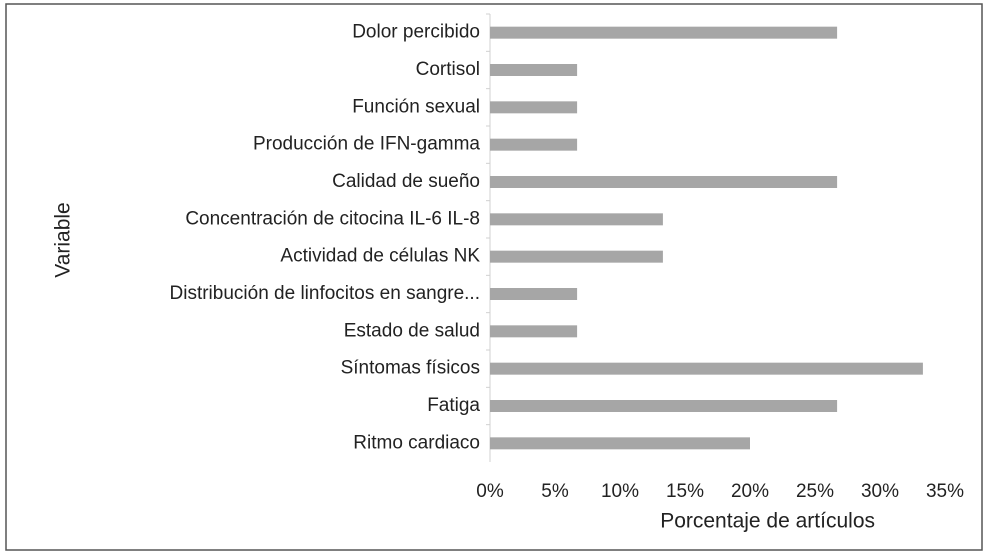 The height and width of the screenshot is (552, 988). Describe the element at coordinates (880, 491) in the screenshot. I see `x-tick-label: 30%` at that location.